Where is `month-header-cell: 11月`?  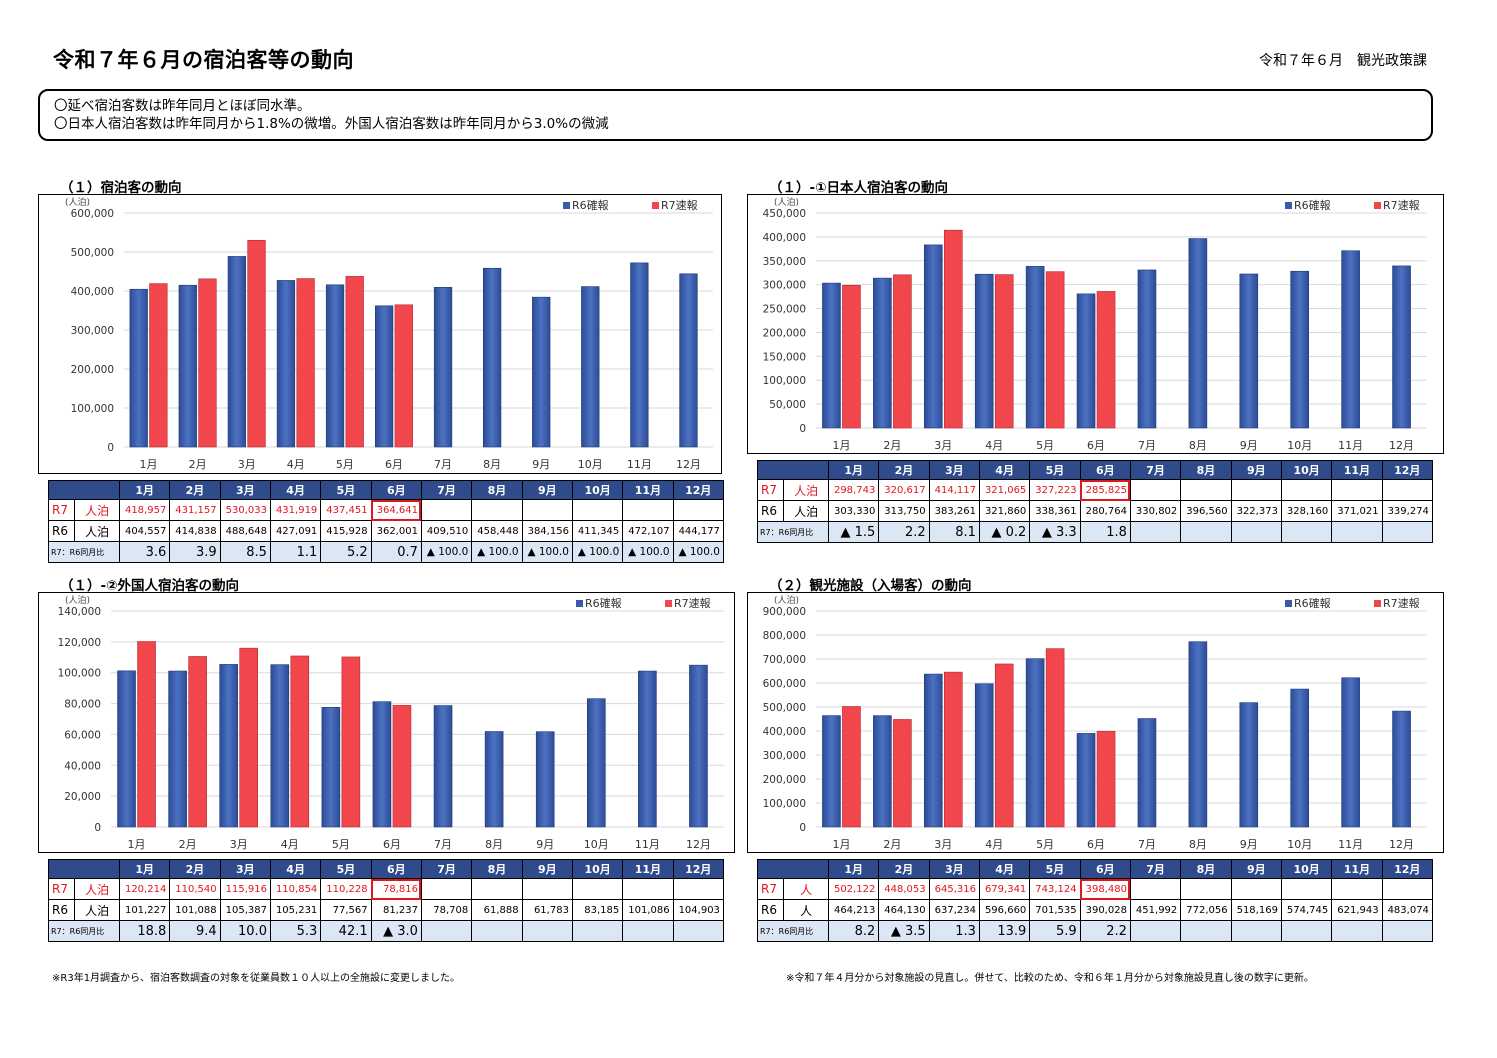 month-header-cell: 11月 is located at coordinates (648, 869).